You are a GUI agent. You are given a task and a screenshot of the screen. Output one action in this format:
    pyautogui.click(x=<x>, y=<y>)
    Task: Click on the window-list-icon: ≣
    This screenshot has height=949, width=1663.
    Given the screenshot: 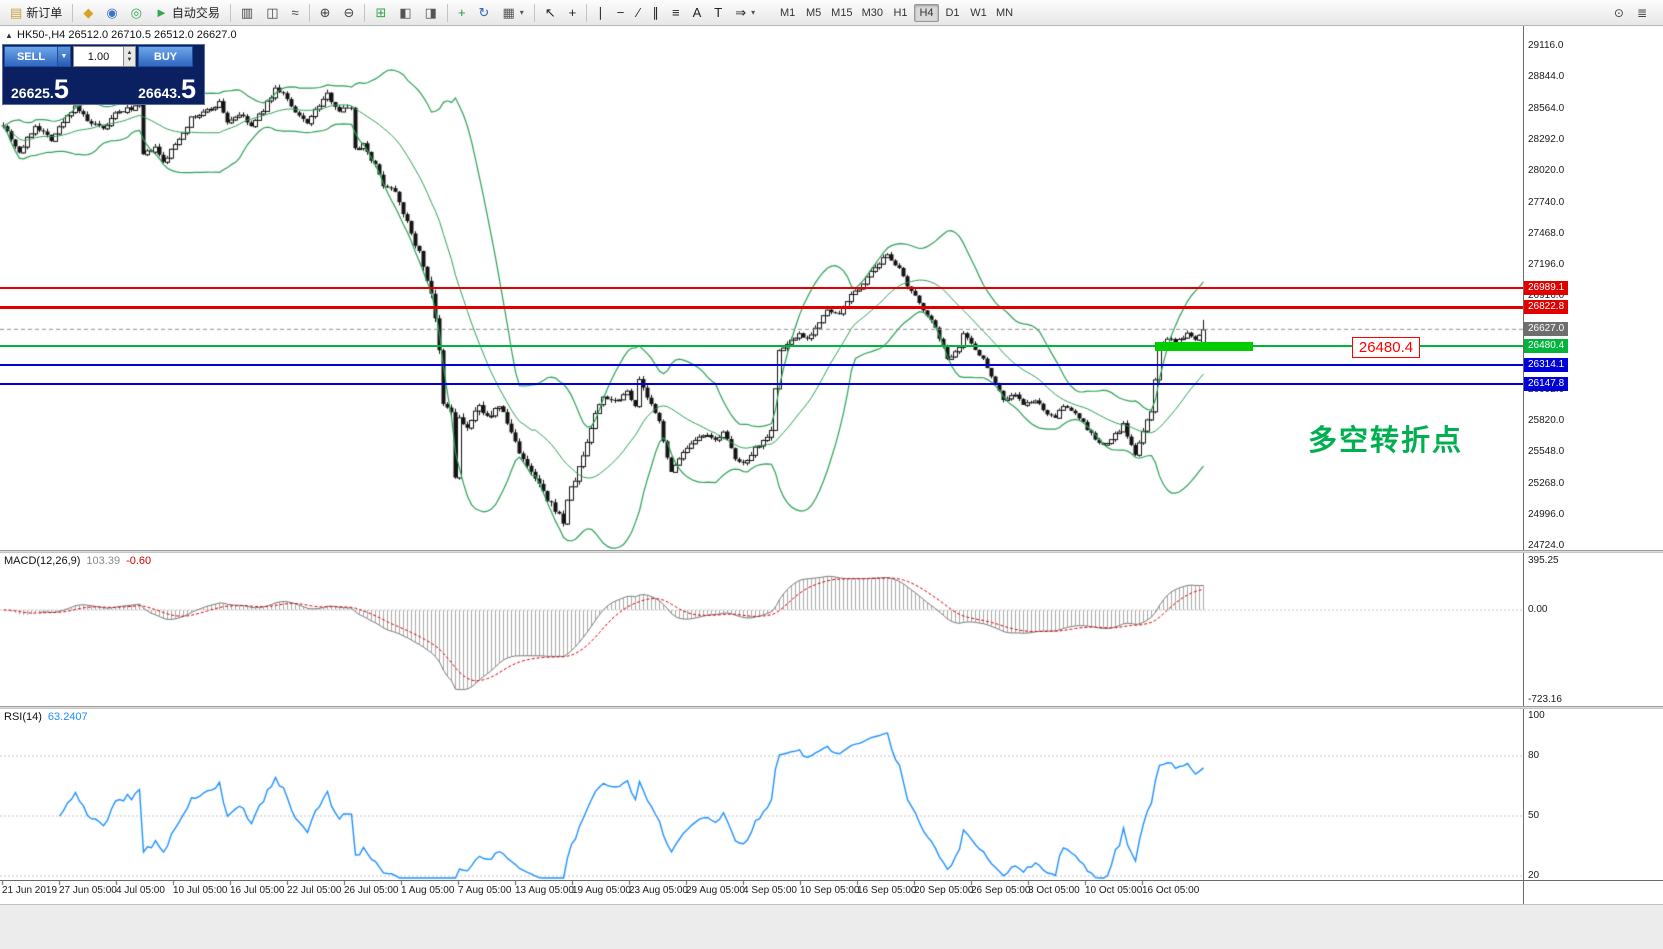 What is the action you would take?
    pyautogui.click(x=1641, y=12)
    